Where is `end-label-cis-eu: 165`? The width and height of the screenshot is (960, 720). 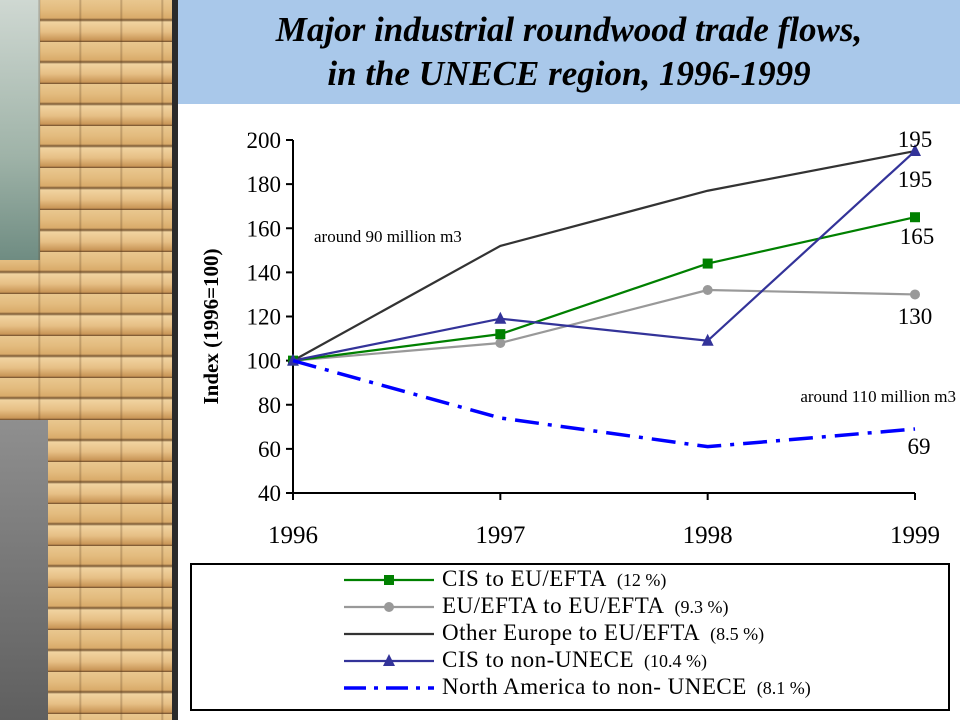 end-label-cis-eu: 165 is located at coordinates (917, 236).